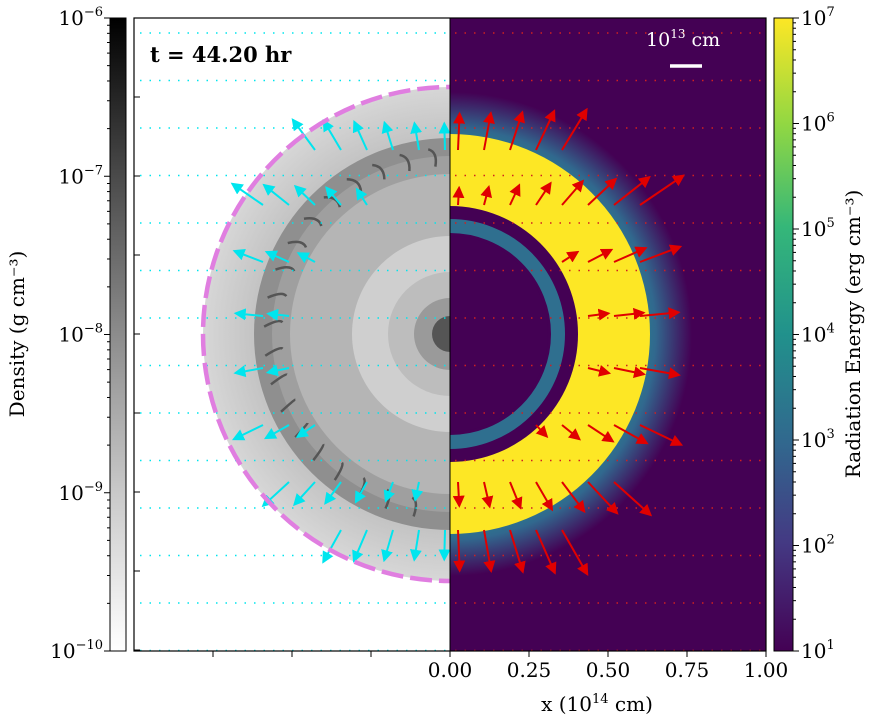 This screenshot has width=877, height=723. I want to click on density-colorbar-label: Density (g cm⁻³), so click(17, 334).